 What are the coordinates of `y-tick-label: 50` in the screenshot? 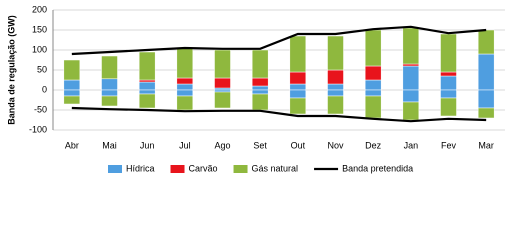 It's located at (42, 69).